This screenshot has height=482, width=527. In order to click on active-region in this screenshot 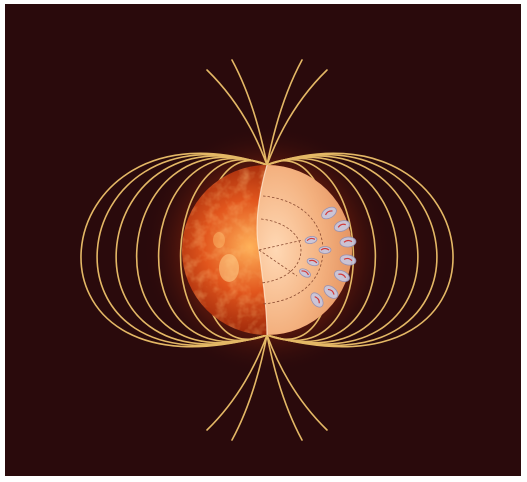, I will do `click(229, 268)`.